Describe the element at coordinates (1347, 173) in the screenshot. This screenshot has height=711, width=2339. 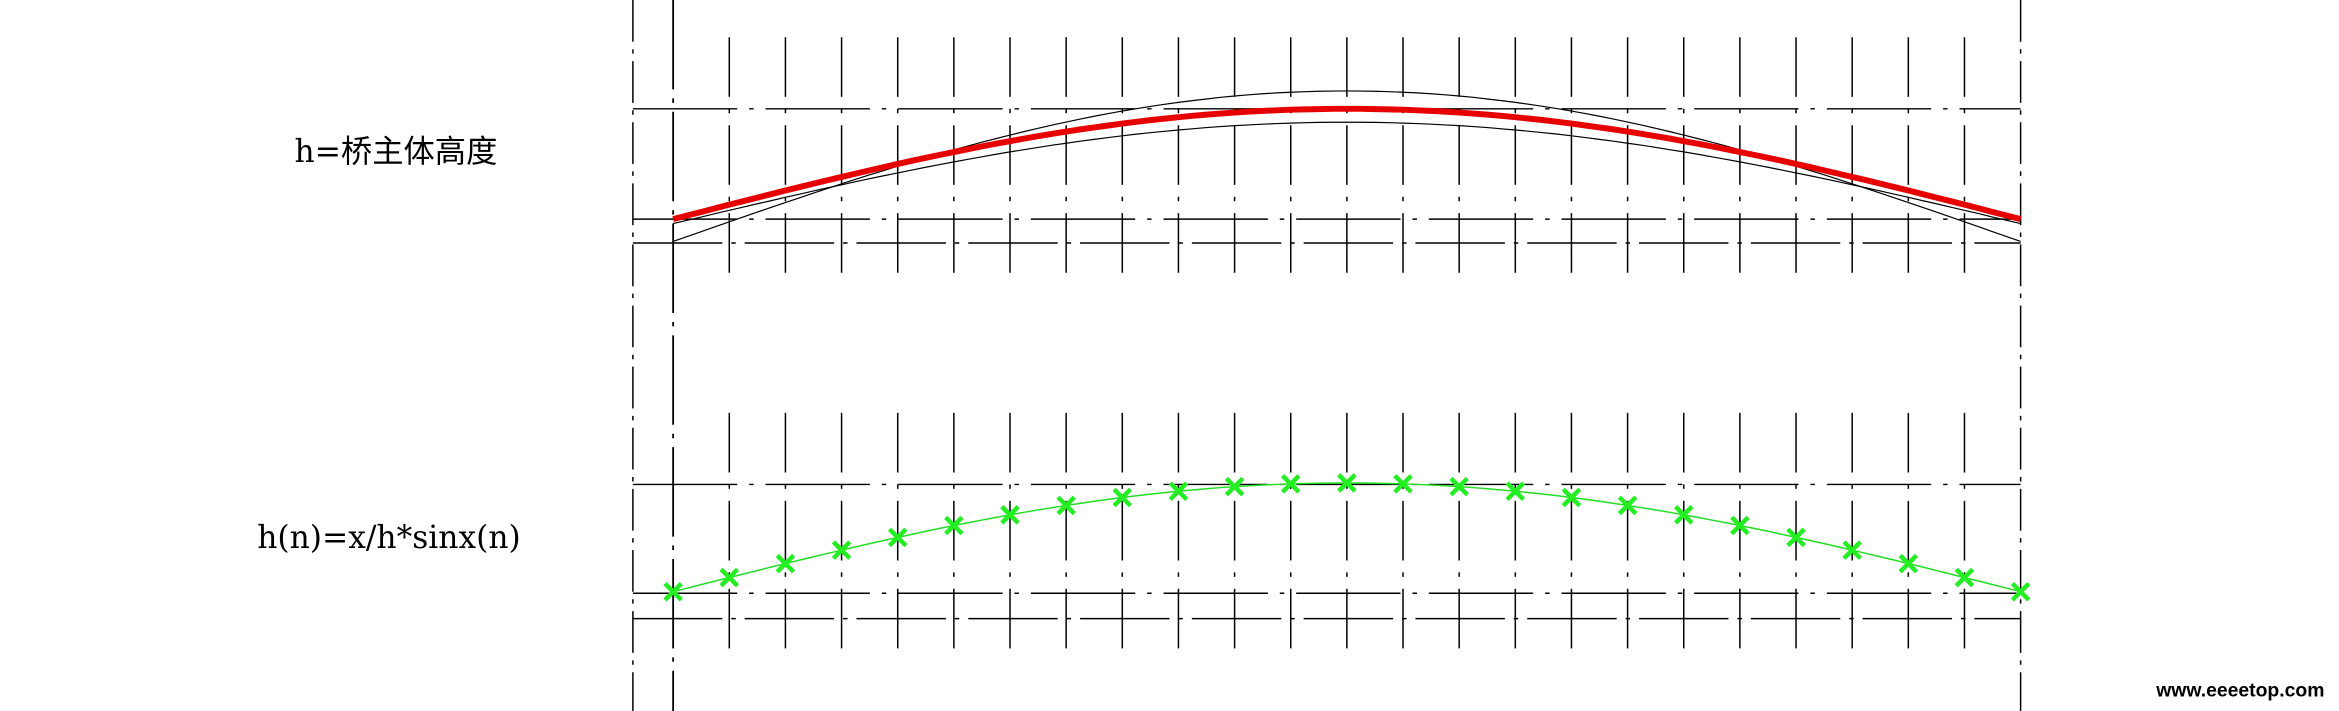
I see `guide-arc` at that location.